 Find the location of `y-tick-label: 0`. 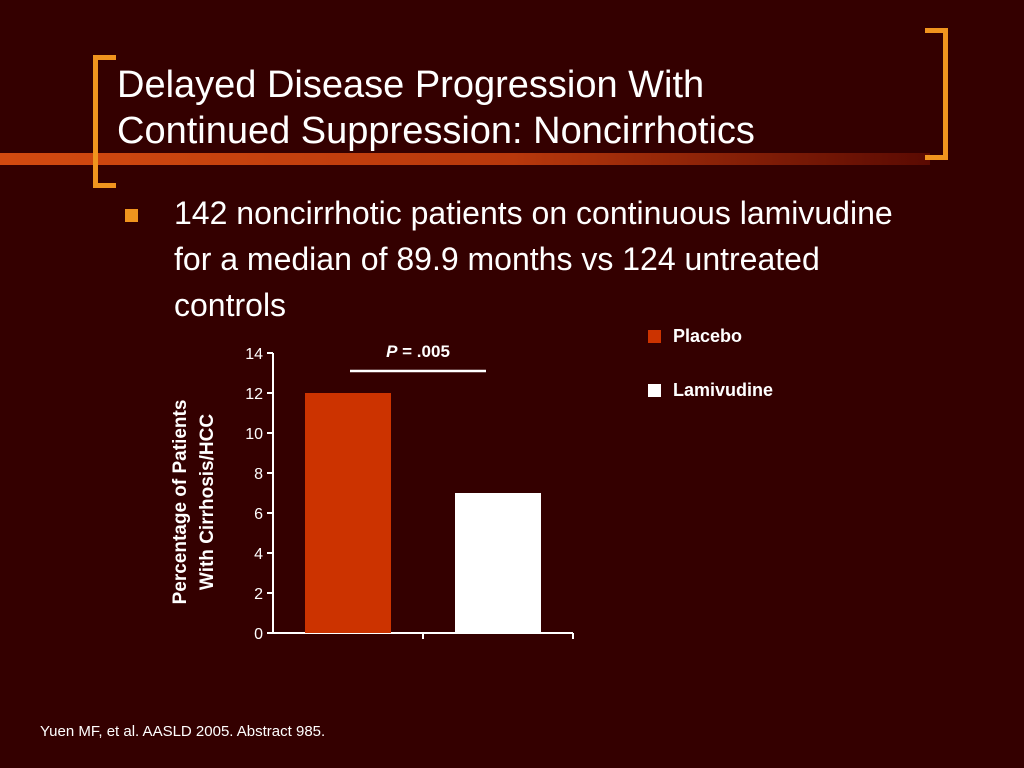

y-tick-label: 0 is located at coordinates (258, 634).